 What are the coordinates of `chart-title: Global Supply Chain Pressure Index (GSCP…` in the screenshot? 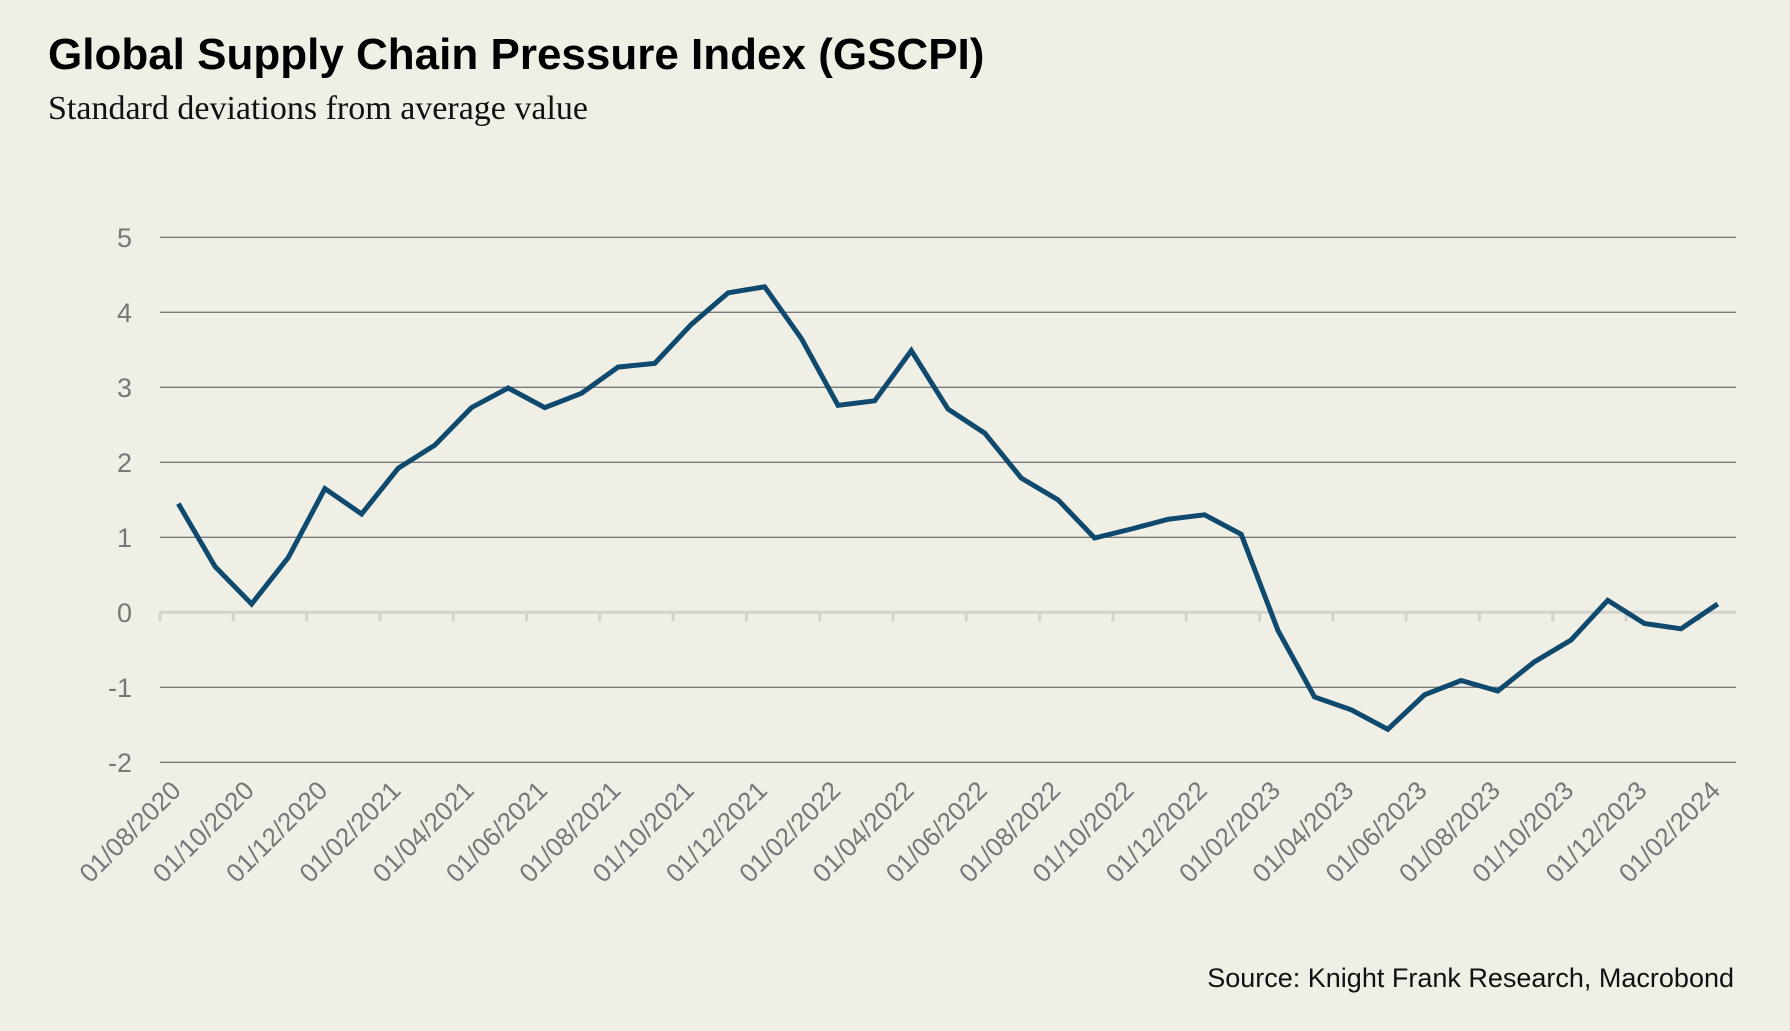 It's located at (516, 54).